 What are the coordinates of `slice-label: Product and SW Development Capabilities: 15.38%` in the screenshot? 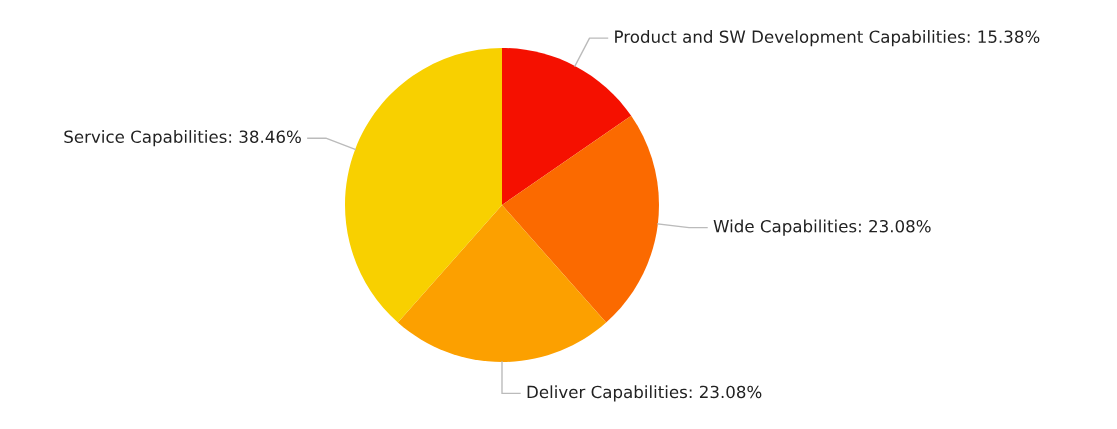 It's located at (827, 38).